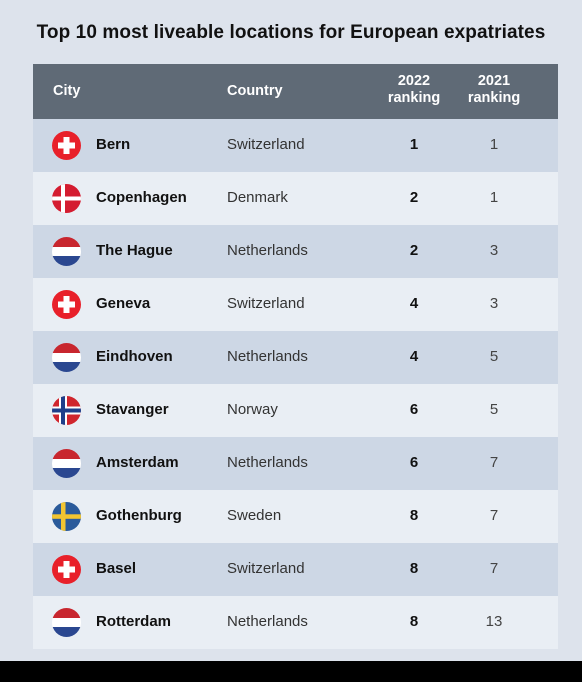 This screenshot has width=582, height=682. Describe the element at coordinates (494, 98) in the screenshot. I see `header-2021-label: ranking` at that location.